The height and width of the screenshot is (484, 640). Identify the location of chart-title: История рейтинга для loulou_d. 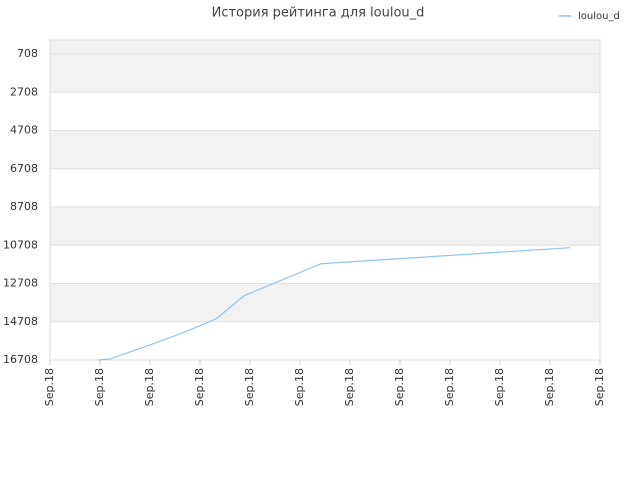
(318, 13).